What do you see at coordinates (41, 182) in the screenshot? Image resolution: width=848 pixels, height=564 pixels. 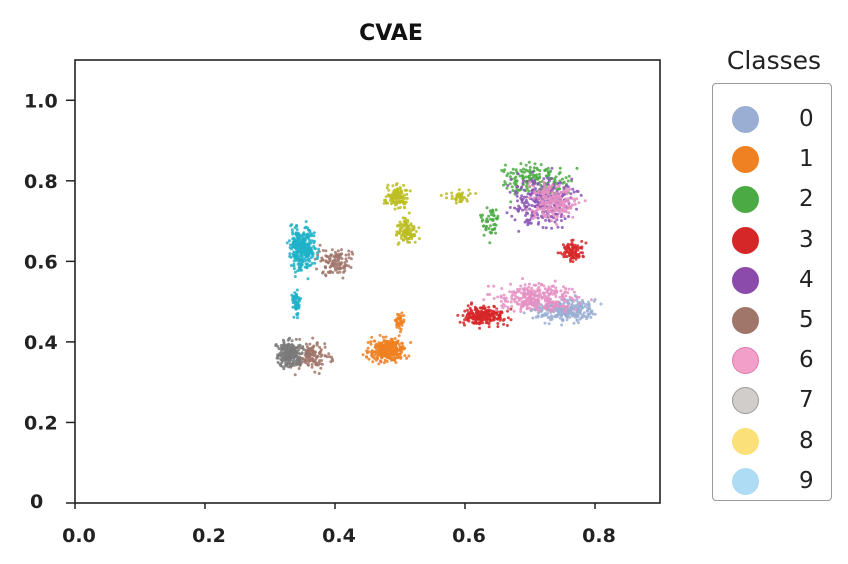 I see `y-tick-label: 0.8` at bounding box center [41, 182].